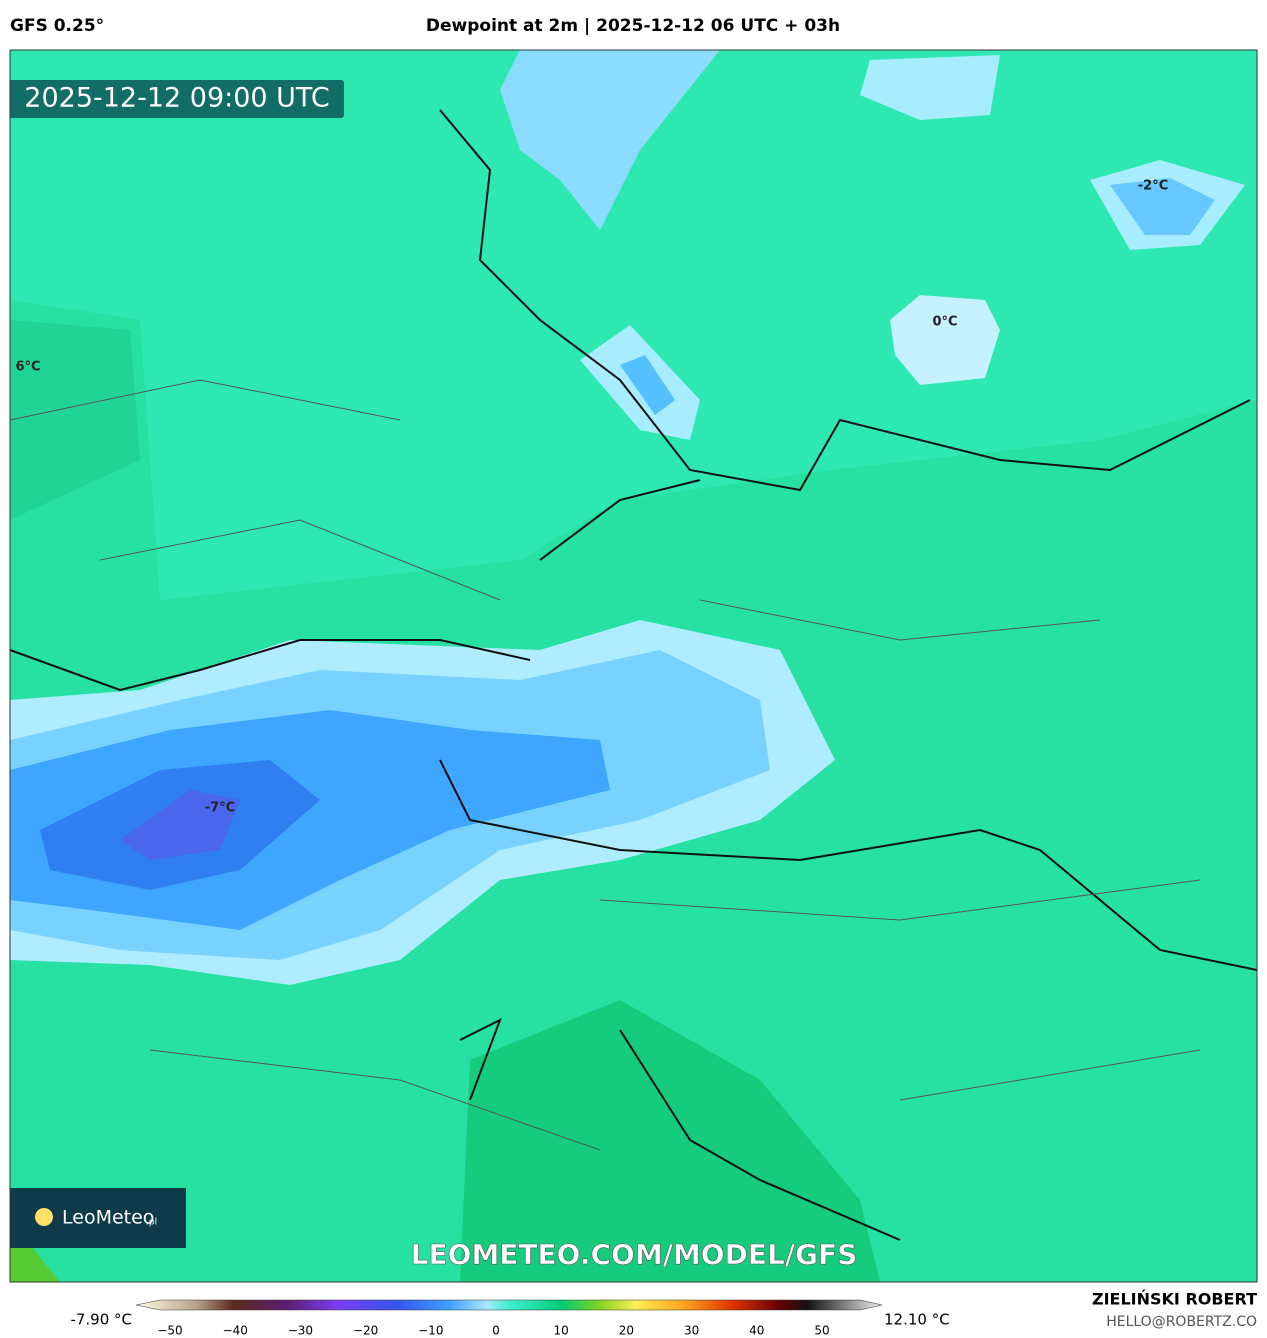 Image resolution: width=1267 pixels, height=1338 pixels. I want to click on contour-label: -7°C, so click(220, 808).